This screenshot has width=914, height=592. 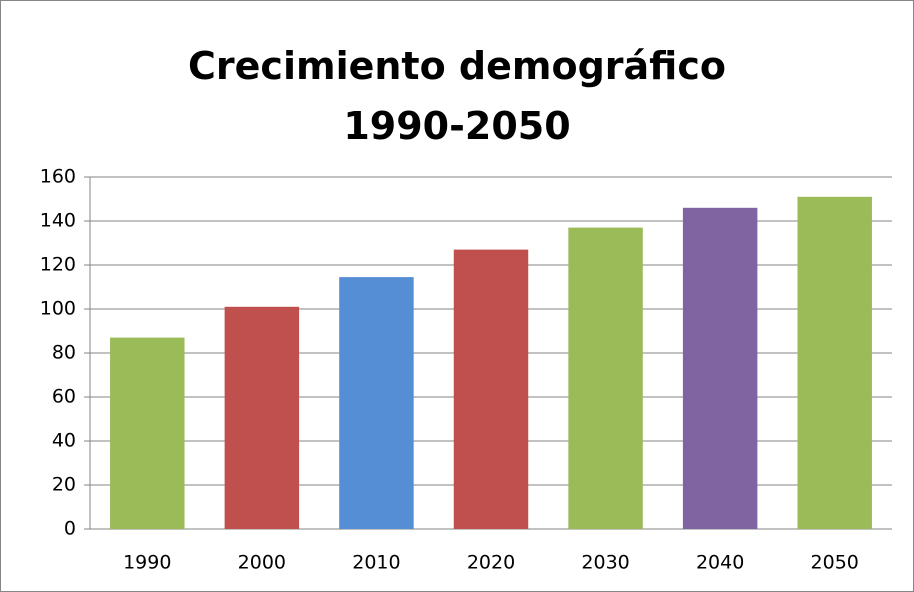 What do you see at coordinates (58, 265) in the screenshot?
I see `y-tick-label: 120` at bounding box center [58, 265].